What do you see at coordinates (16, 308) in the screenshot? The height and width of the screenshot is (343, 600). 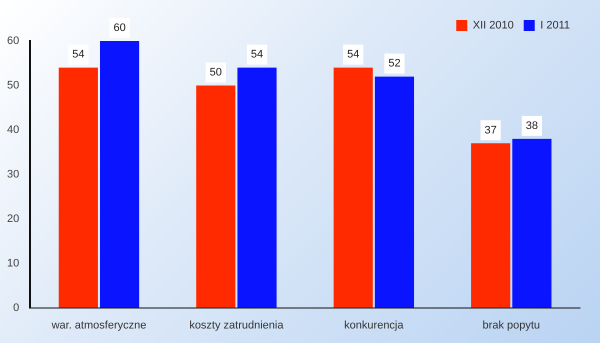 I see `y-tick-label: 0` at bounding box center [16, 308].